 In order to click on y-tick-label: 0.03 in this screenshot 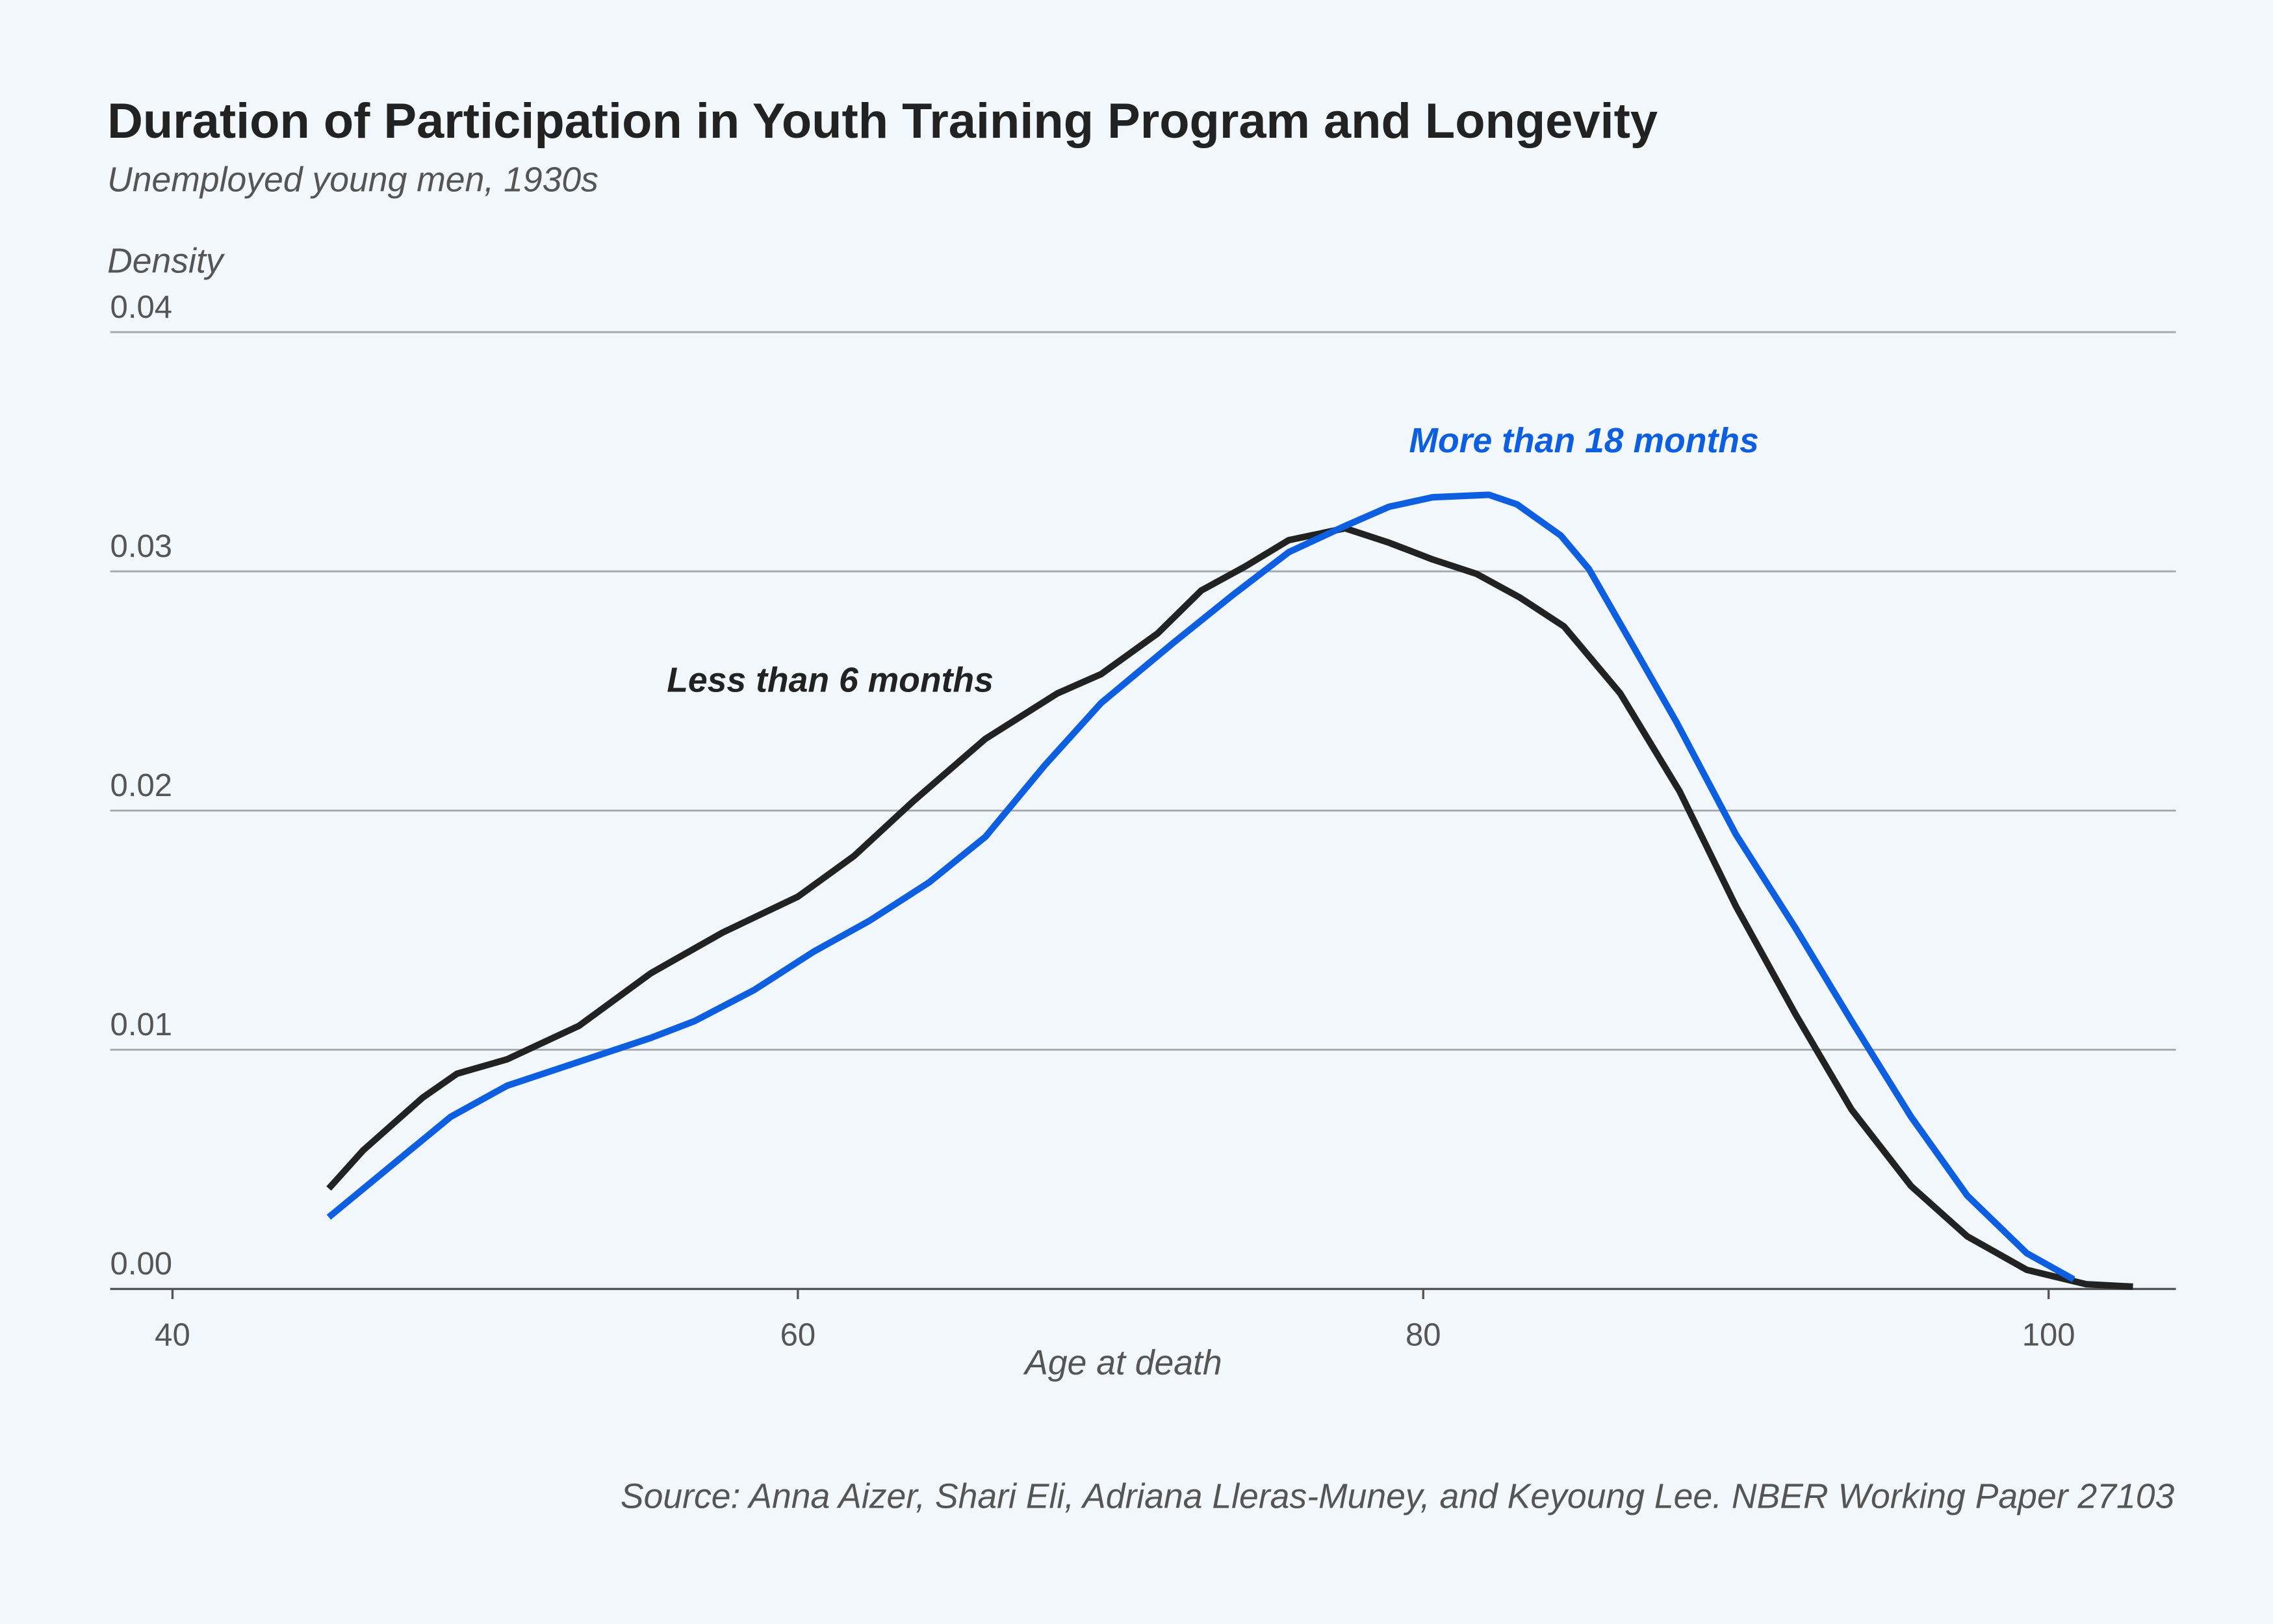, I will do `click(141, 546)`.